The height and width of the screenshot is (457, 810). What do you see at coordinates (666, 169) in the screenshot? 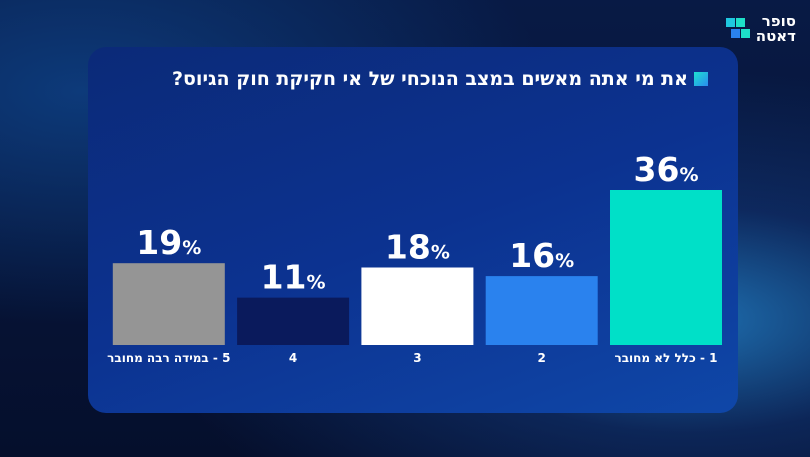
I see `data-label: 36%` at bounding box center [666, 169].